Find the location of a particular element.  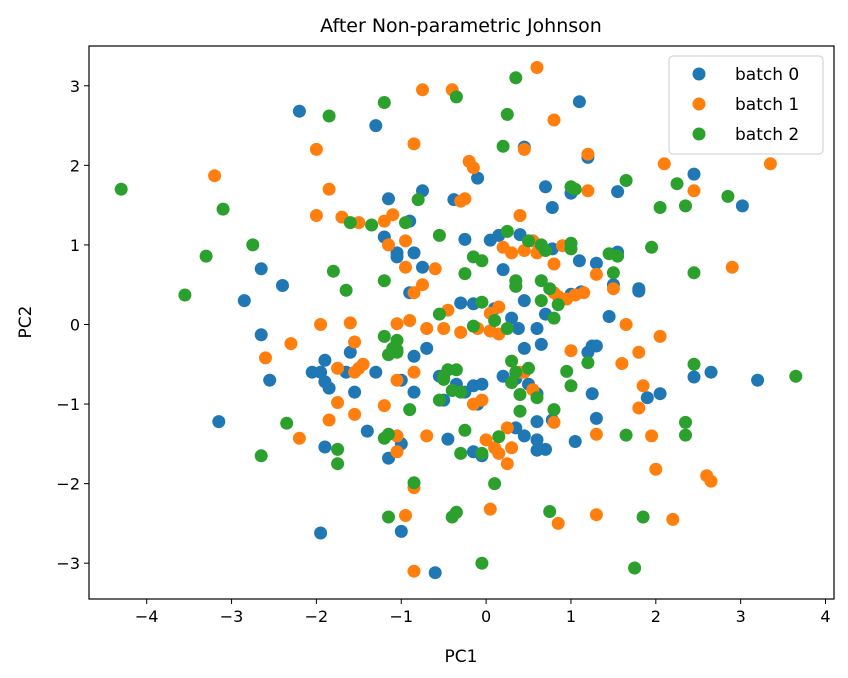

legend-label: batch 0 is located at coordinates (767, 75).